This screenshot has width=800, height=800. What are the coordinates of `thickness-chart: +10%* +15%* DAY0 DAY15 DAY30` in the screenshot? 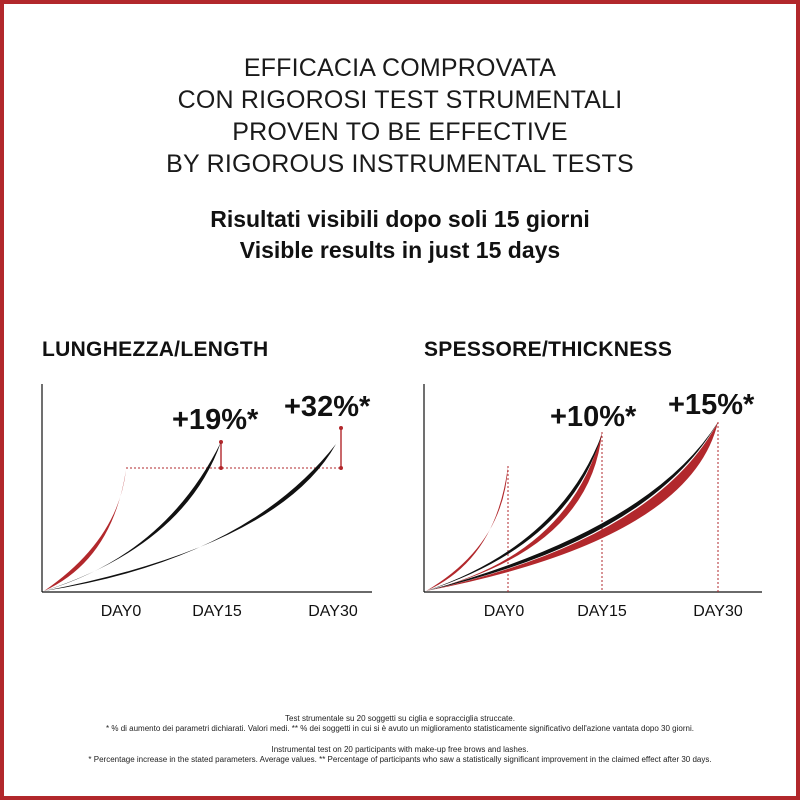 It's located at (592, 502).